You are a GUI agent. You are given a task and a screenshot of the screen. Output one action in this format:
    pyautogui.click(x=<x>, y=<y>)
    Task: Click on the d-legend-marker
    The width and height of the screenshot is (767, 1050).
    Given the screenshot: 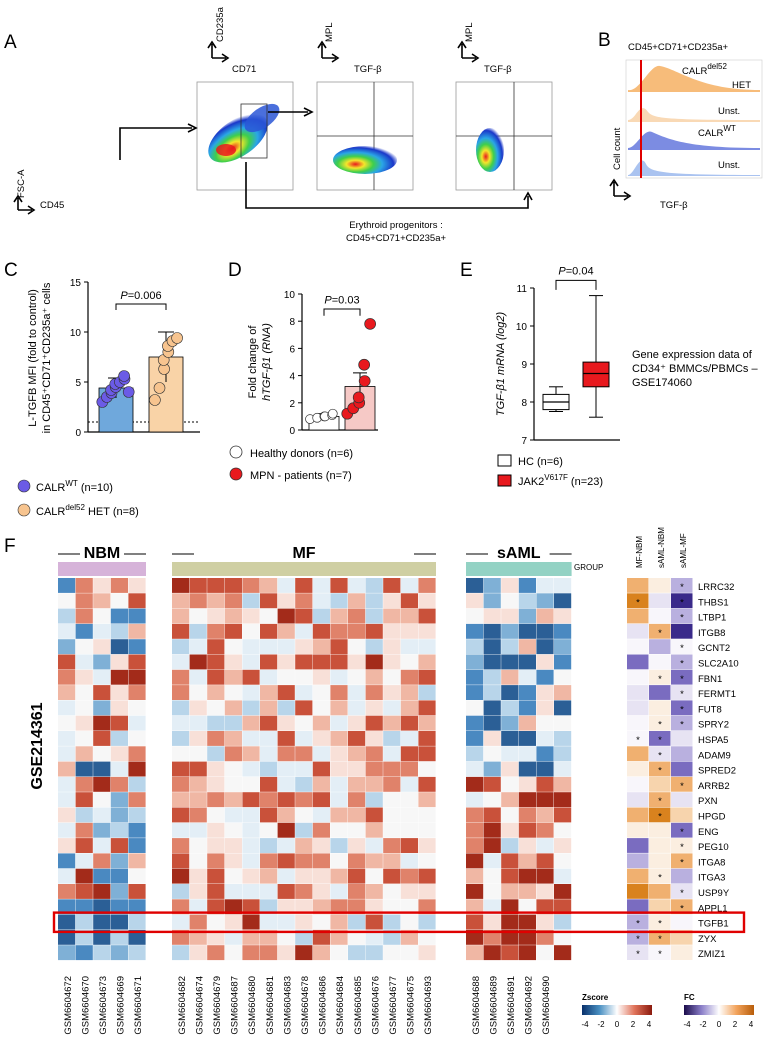 What is the action you would take?
    pyautogui.click(x=236, y=474)
    